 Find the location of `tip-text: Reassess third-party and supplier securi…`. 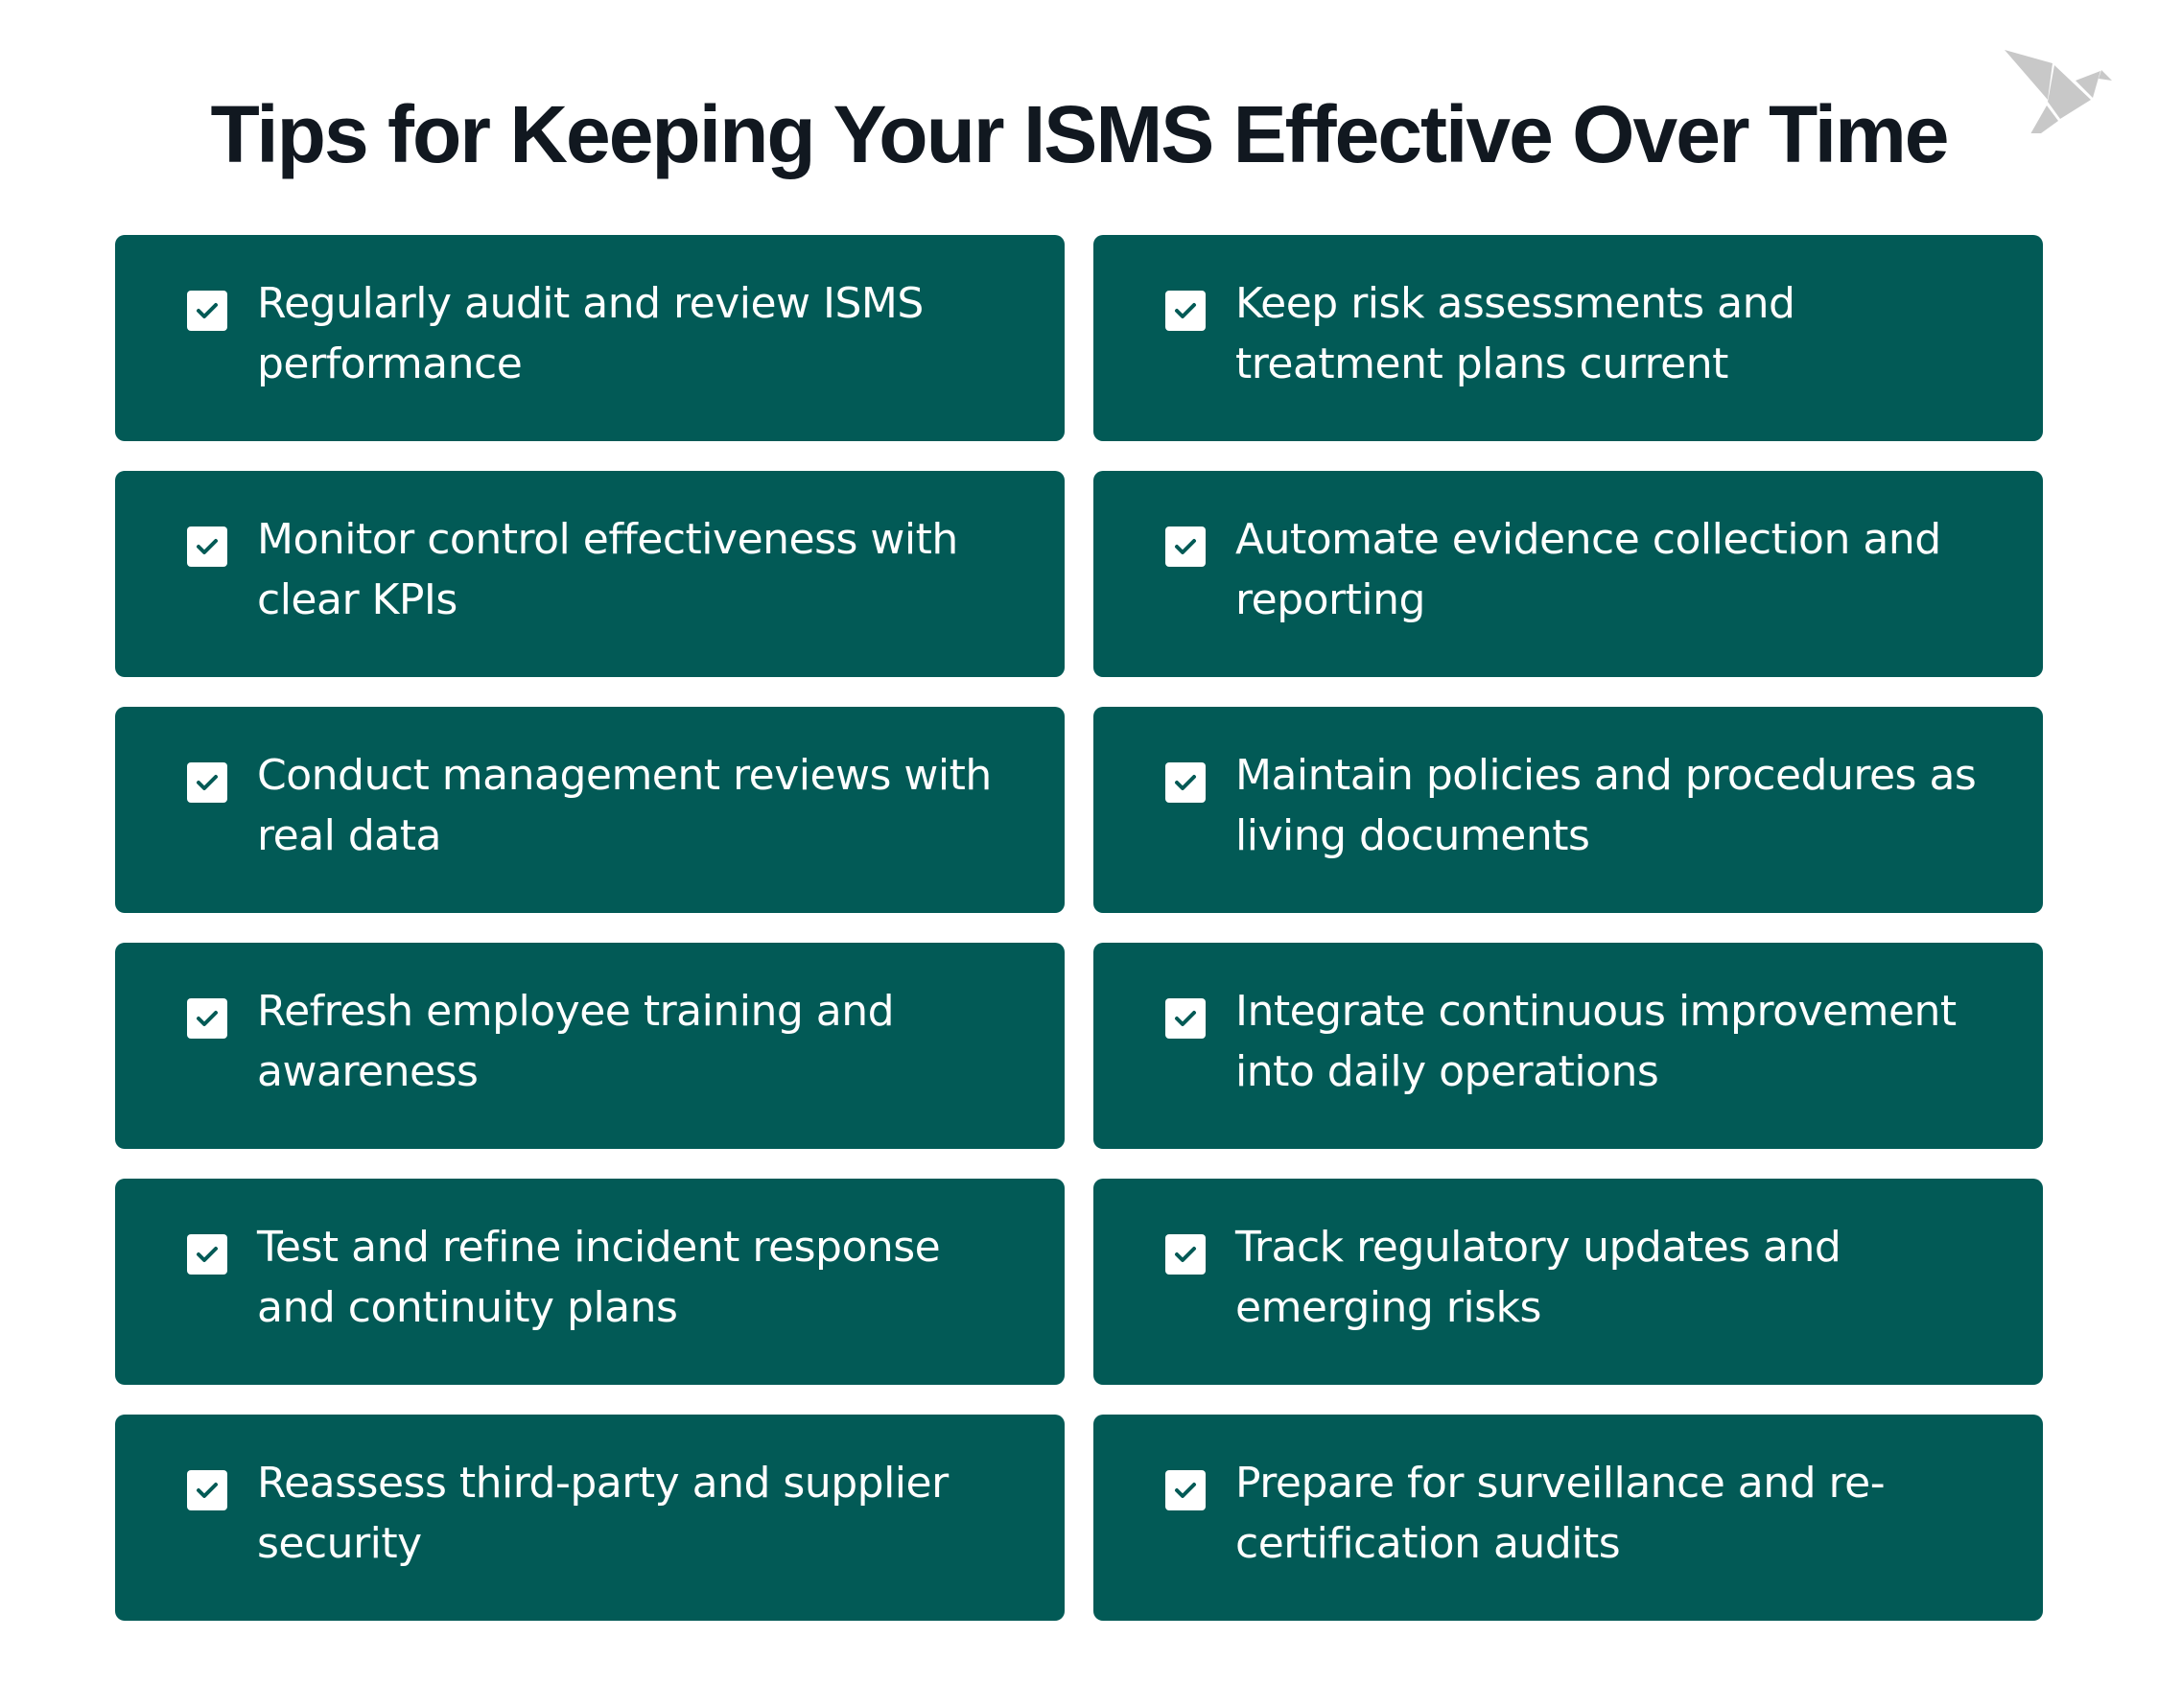

tip-text: Reassess third-party and supplier securi… is located at coordinates (603, 1514).